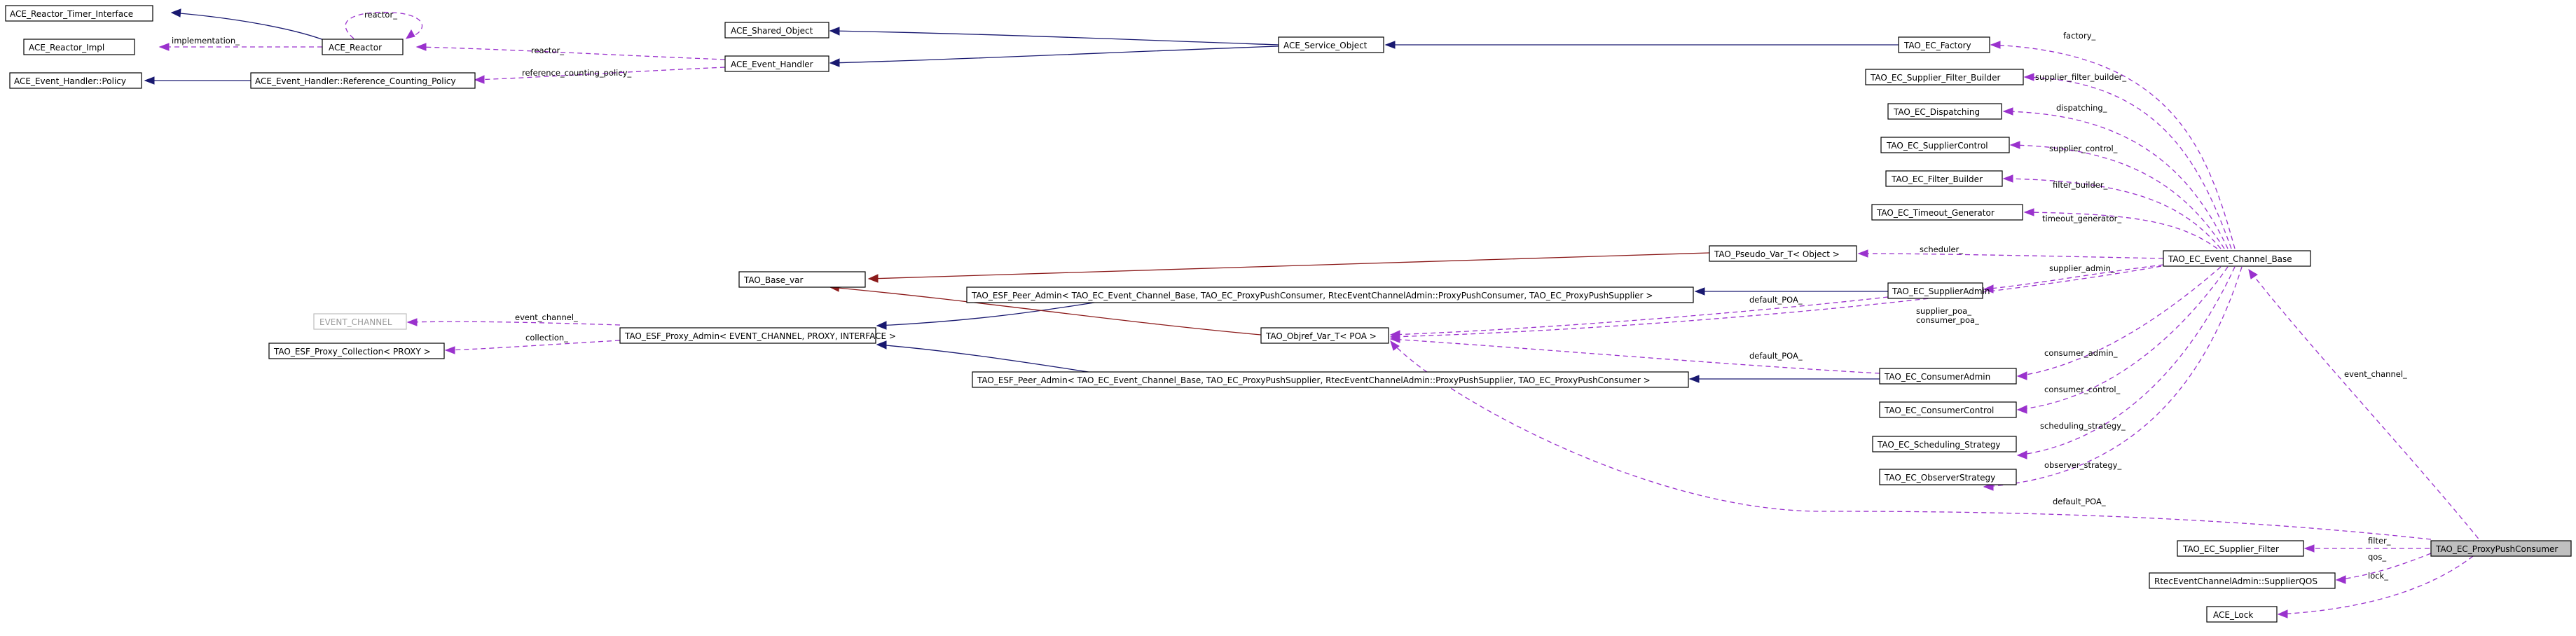 The width and height of the screenshot is (2576, 636). What do you see at coordinates (1948, 409) in the screenshot?
I see `node-tao-ec-consumer-control: TAO_EC_ConsumerControl` at bounding box center [1948, 409].